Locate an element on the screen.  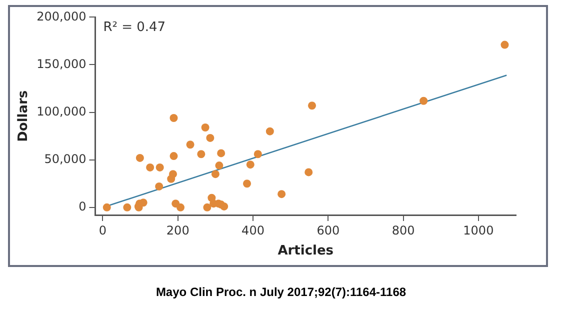
y-tick-label: 50,000 is located at coordinates (65, 159).